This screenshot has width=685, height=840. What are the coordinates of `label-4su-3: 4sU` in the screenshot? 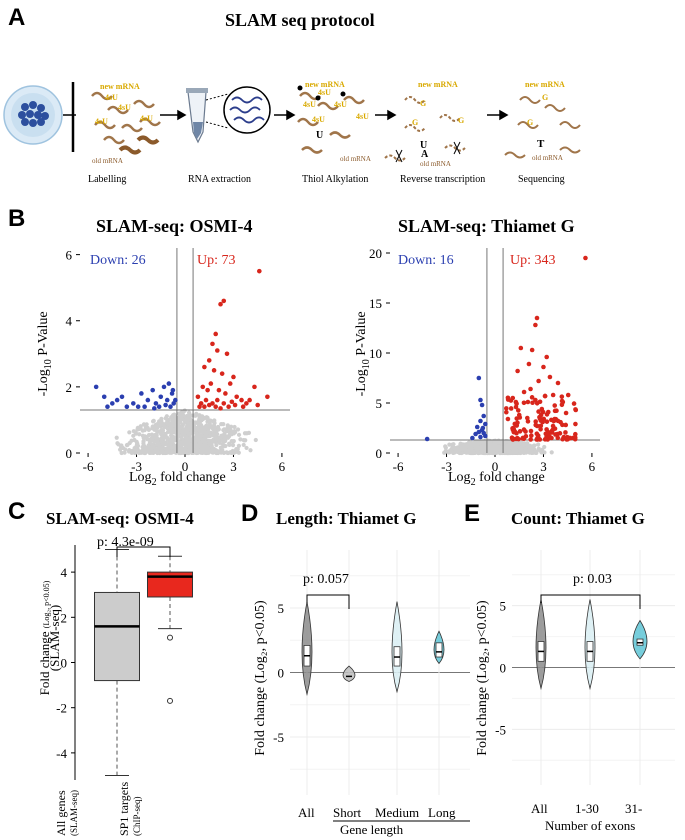 It's located at (101, 121).